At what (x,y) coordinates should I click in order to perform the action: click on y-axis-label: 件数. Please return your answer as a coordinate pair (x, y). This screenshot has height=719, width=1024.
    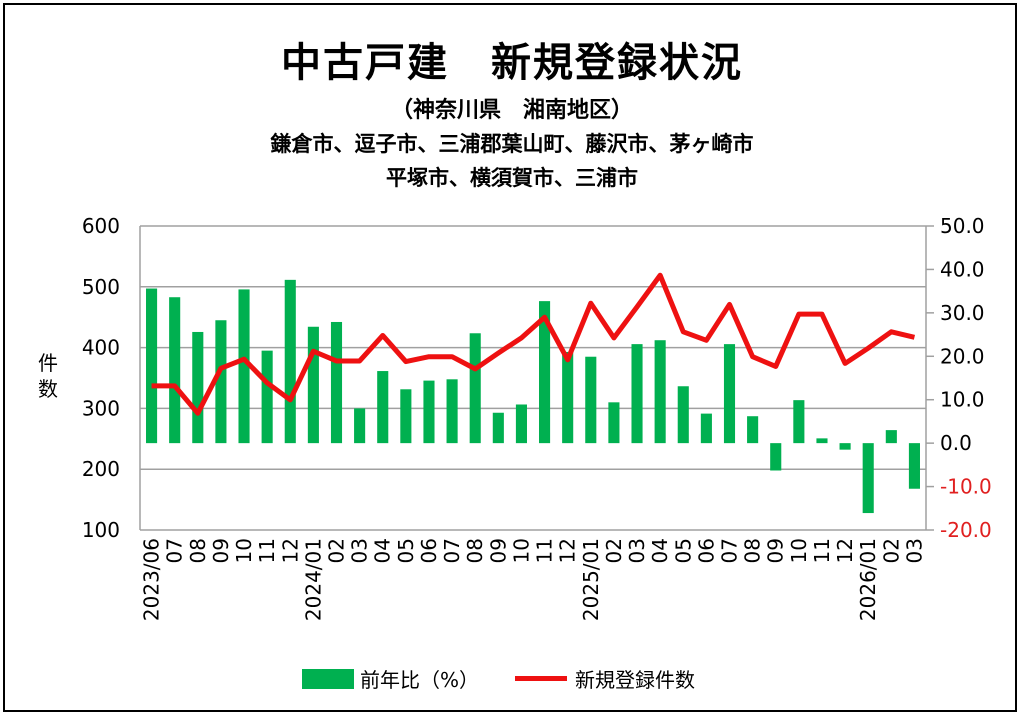
    Looking at the image, I should click on (48, 376).